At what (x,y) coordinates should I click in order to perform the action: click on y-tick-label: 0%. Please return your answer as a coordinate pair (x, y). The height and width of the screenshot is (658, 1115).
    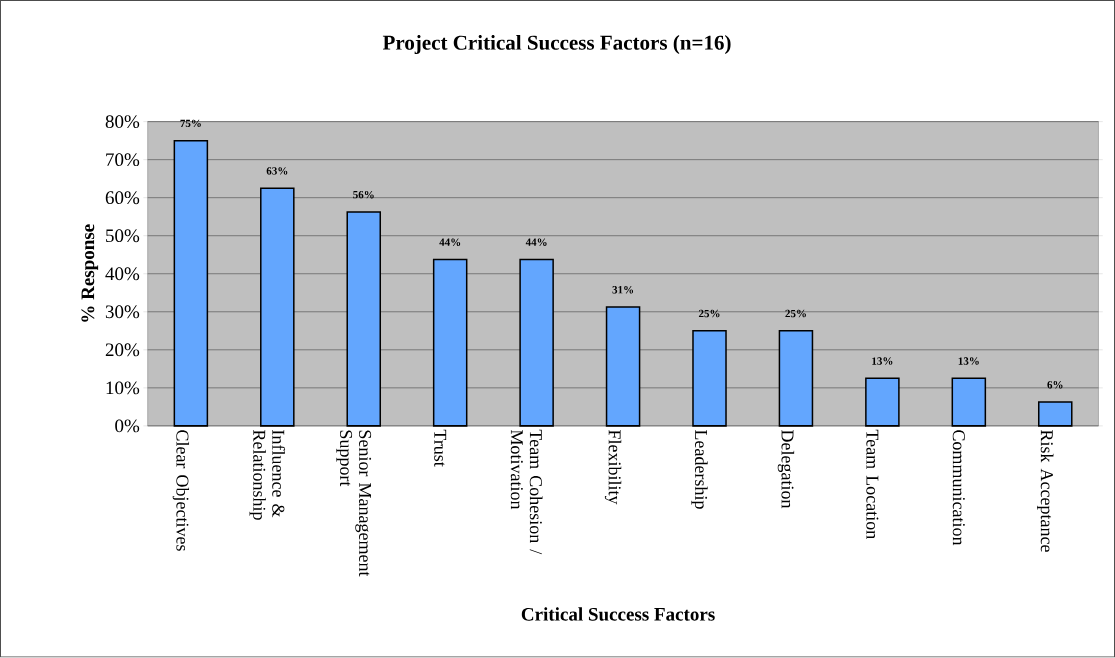
    Looking at the image, I should click on (127, 426).